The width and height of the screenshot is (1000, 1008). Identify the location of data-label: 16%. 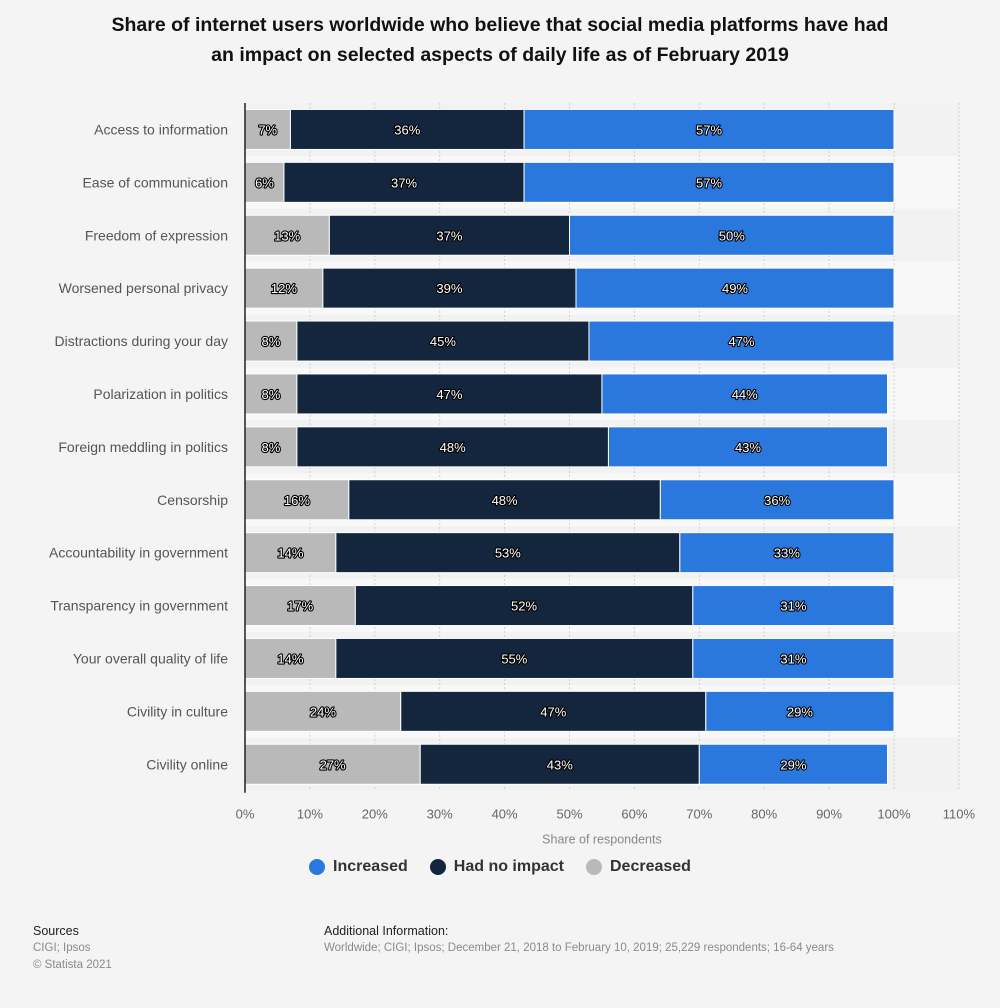
(297, 500).